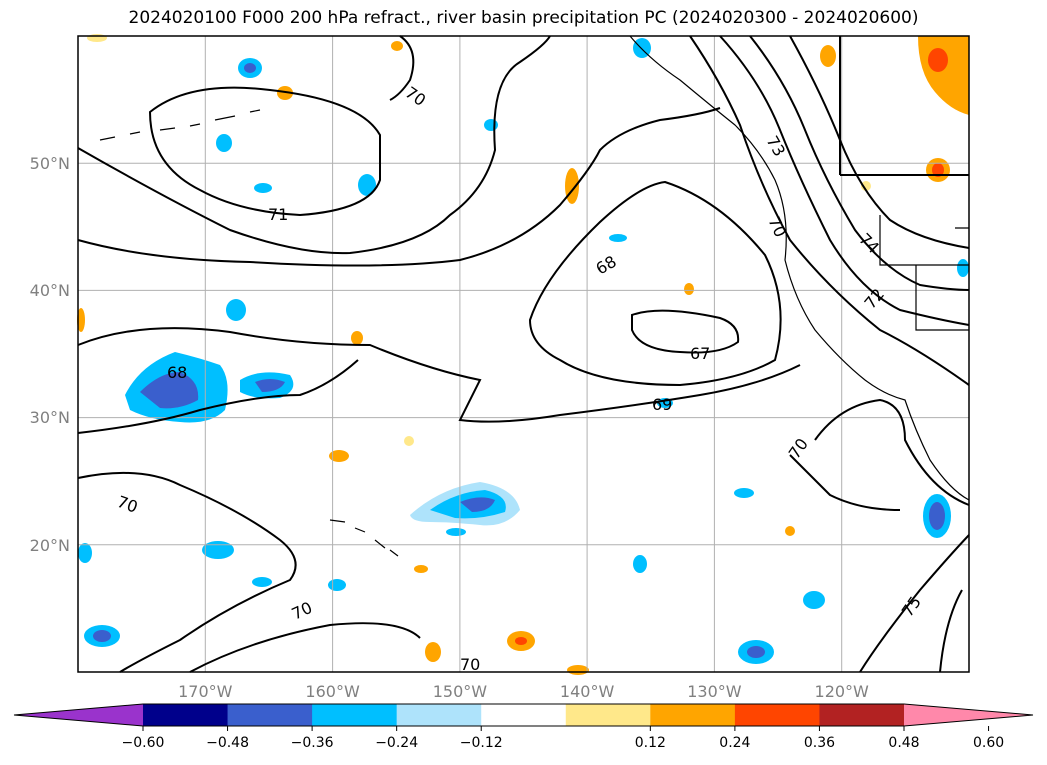  What do you see at coordinates (78, 715) in the screenshot?
I see `colorbar-extend-left` at bounding box center [78, 715].